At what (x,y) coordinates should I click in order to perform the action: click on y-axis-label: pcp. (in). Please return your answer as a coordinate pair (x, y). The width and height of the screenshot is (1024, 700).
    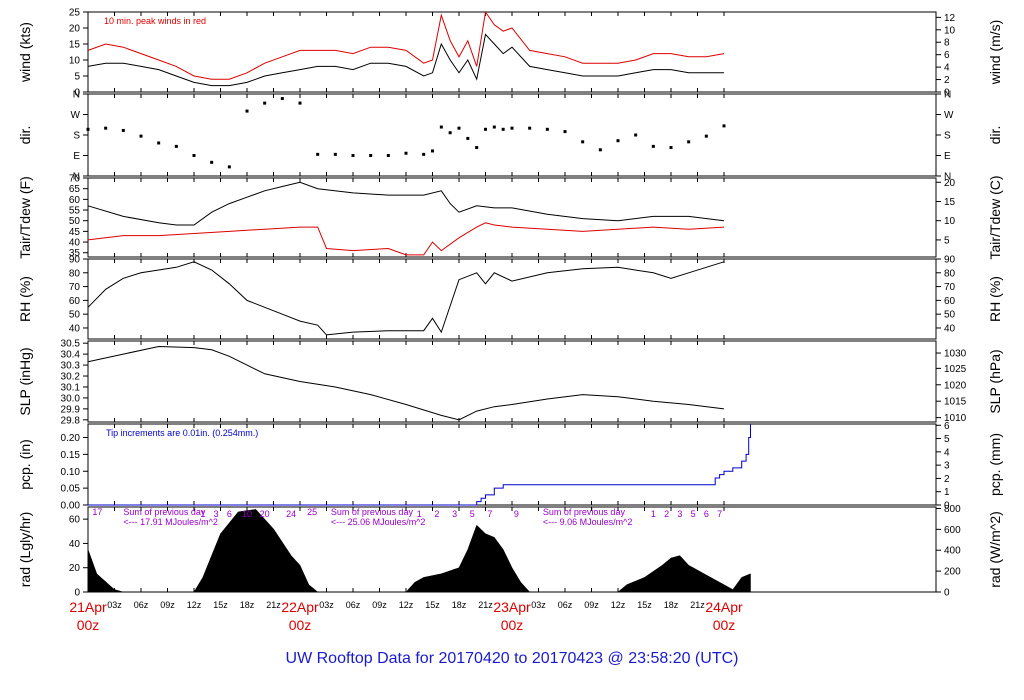
    Looking at the image, I should click on (25, 464).